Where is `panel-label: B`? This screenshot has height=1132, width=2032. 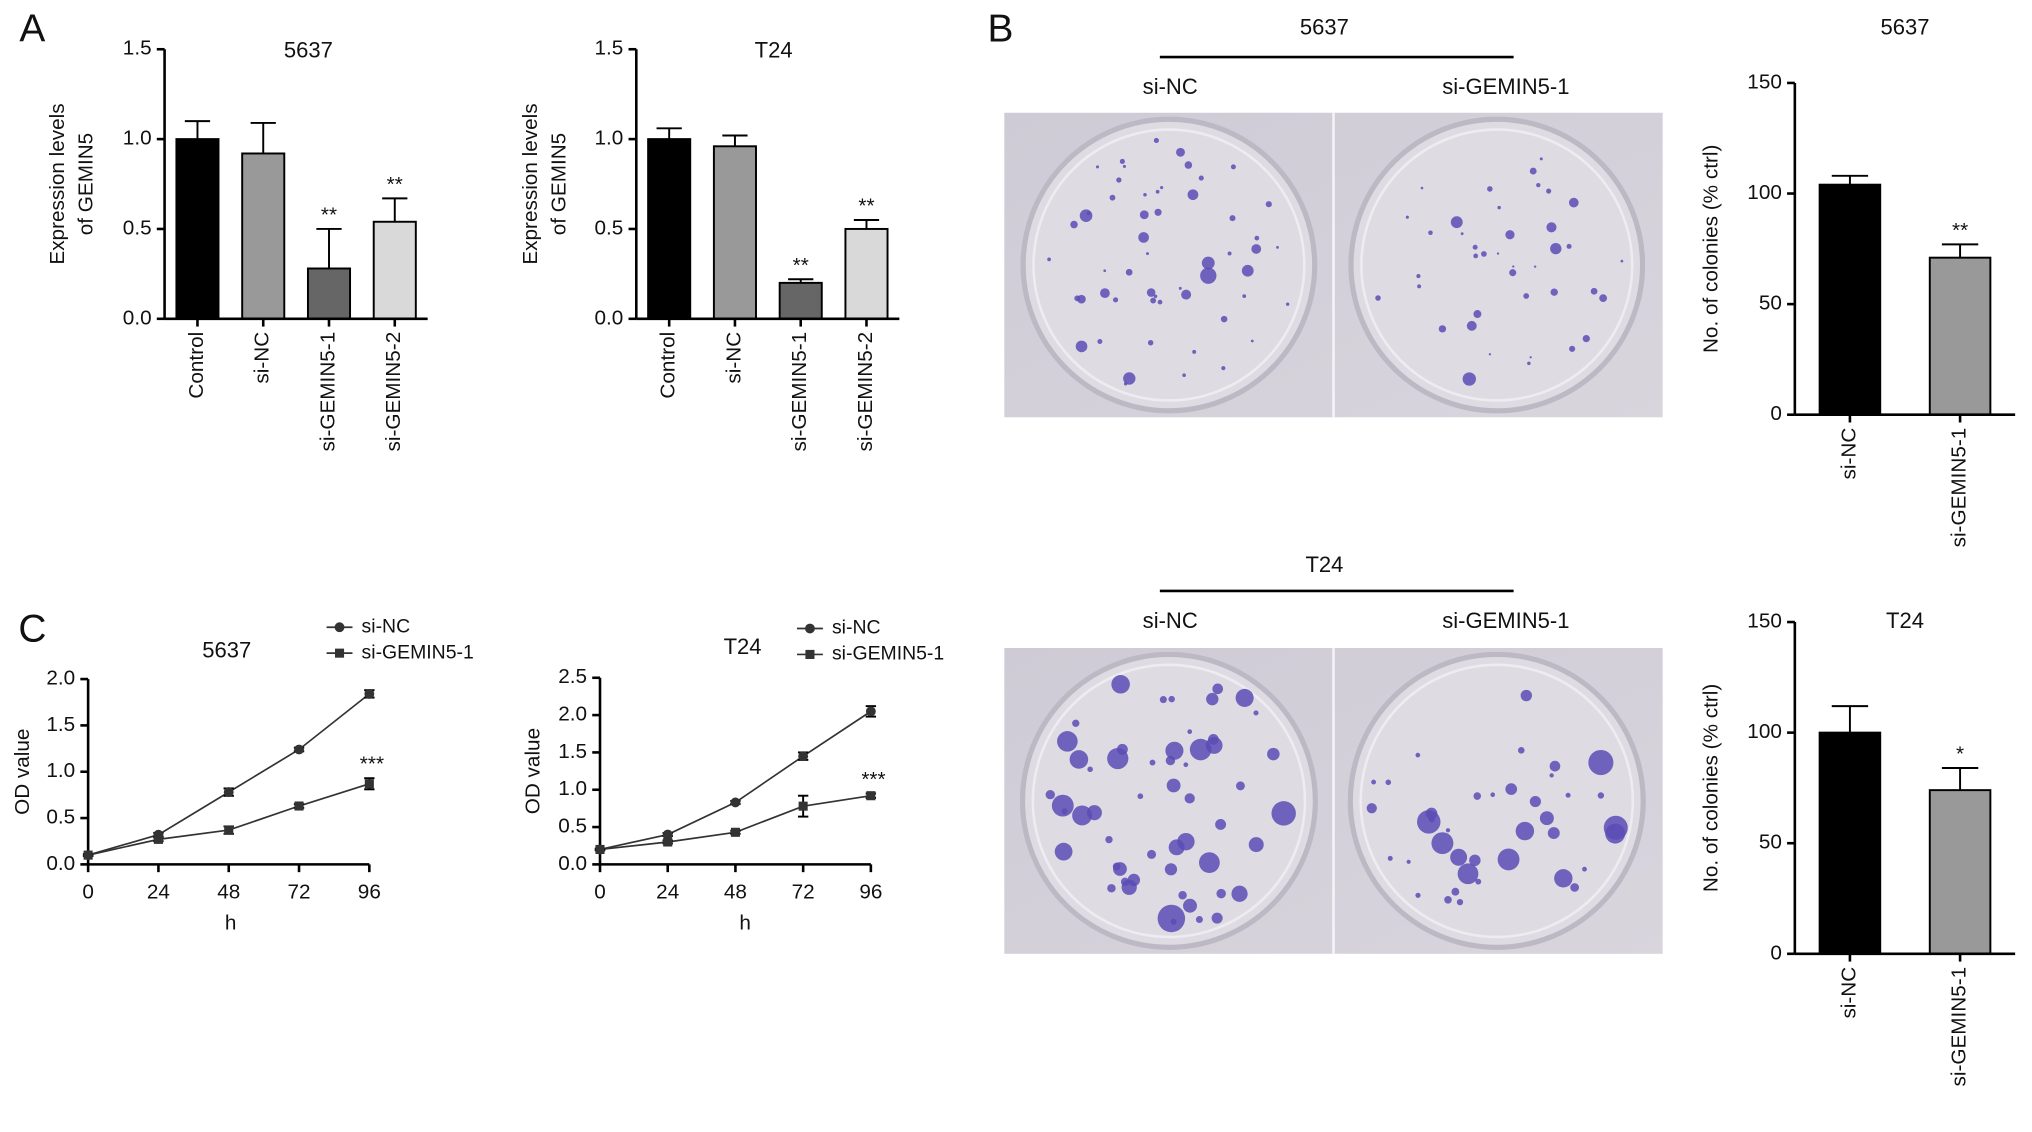 panel-label: B is located at coordinates (1000, 28).